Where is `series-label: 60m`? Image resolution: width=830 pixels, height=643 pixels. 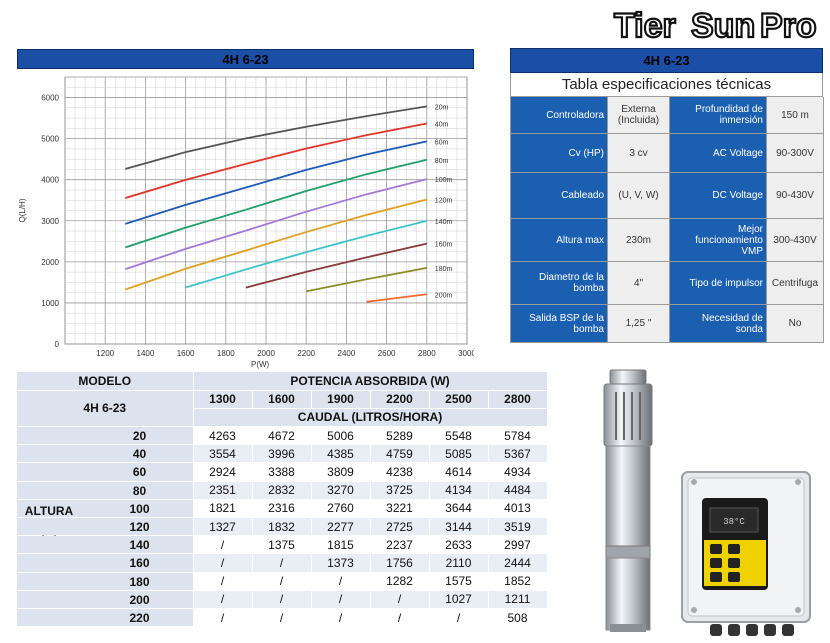 series-label: 60m is located at coordinates (442, 142).